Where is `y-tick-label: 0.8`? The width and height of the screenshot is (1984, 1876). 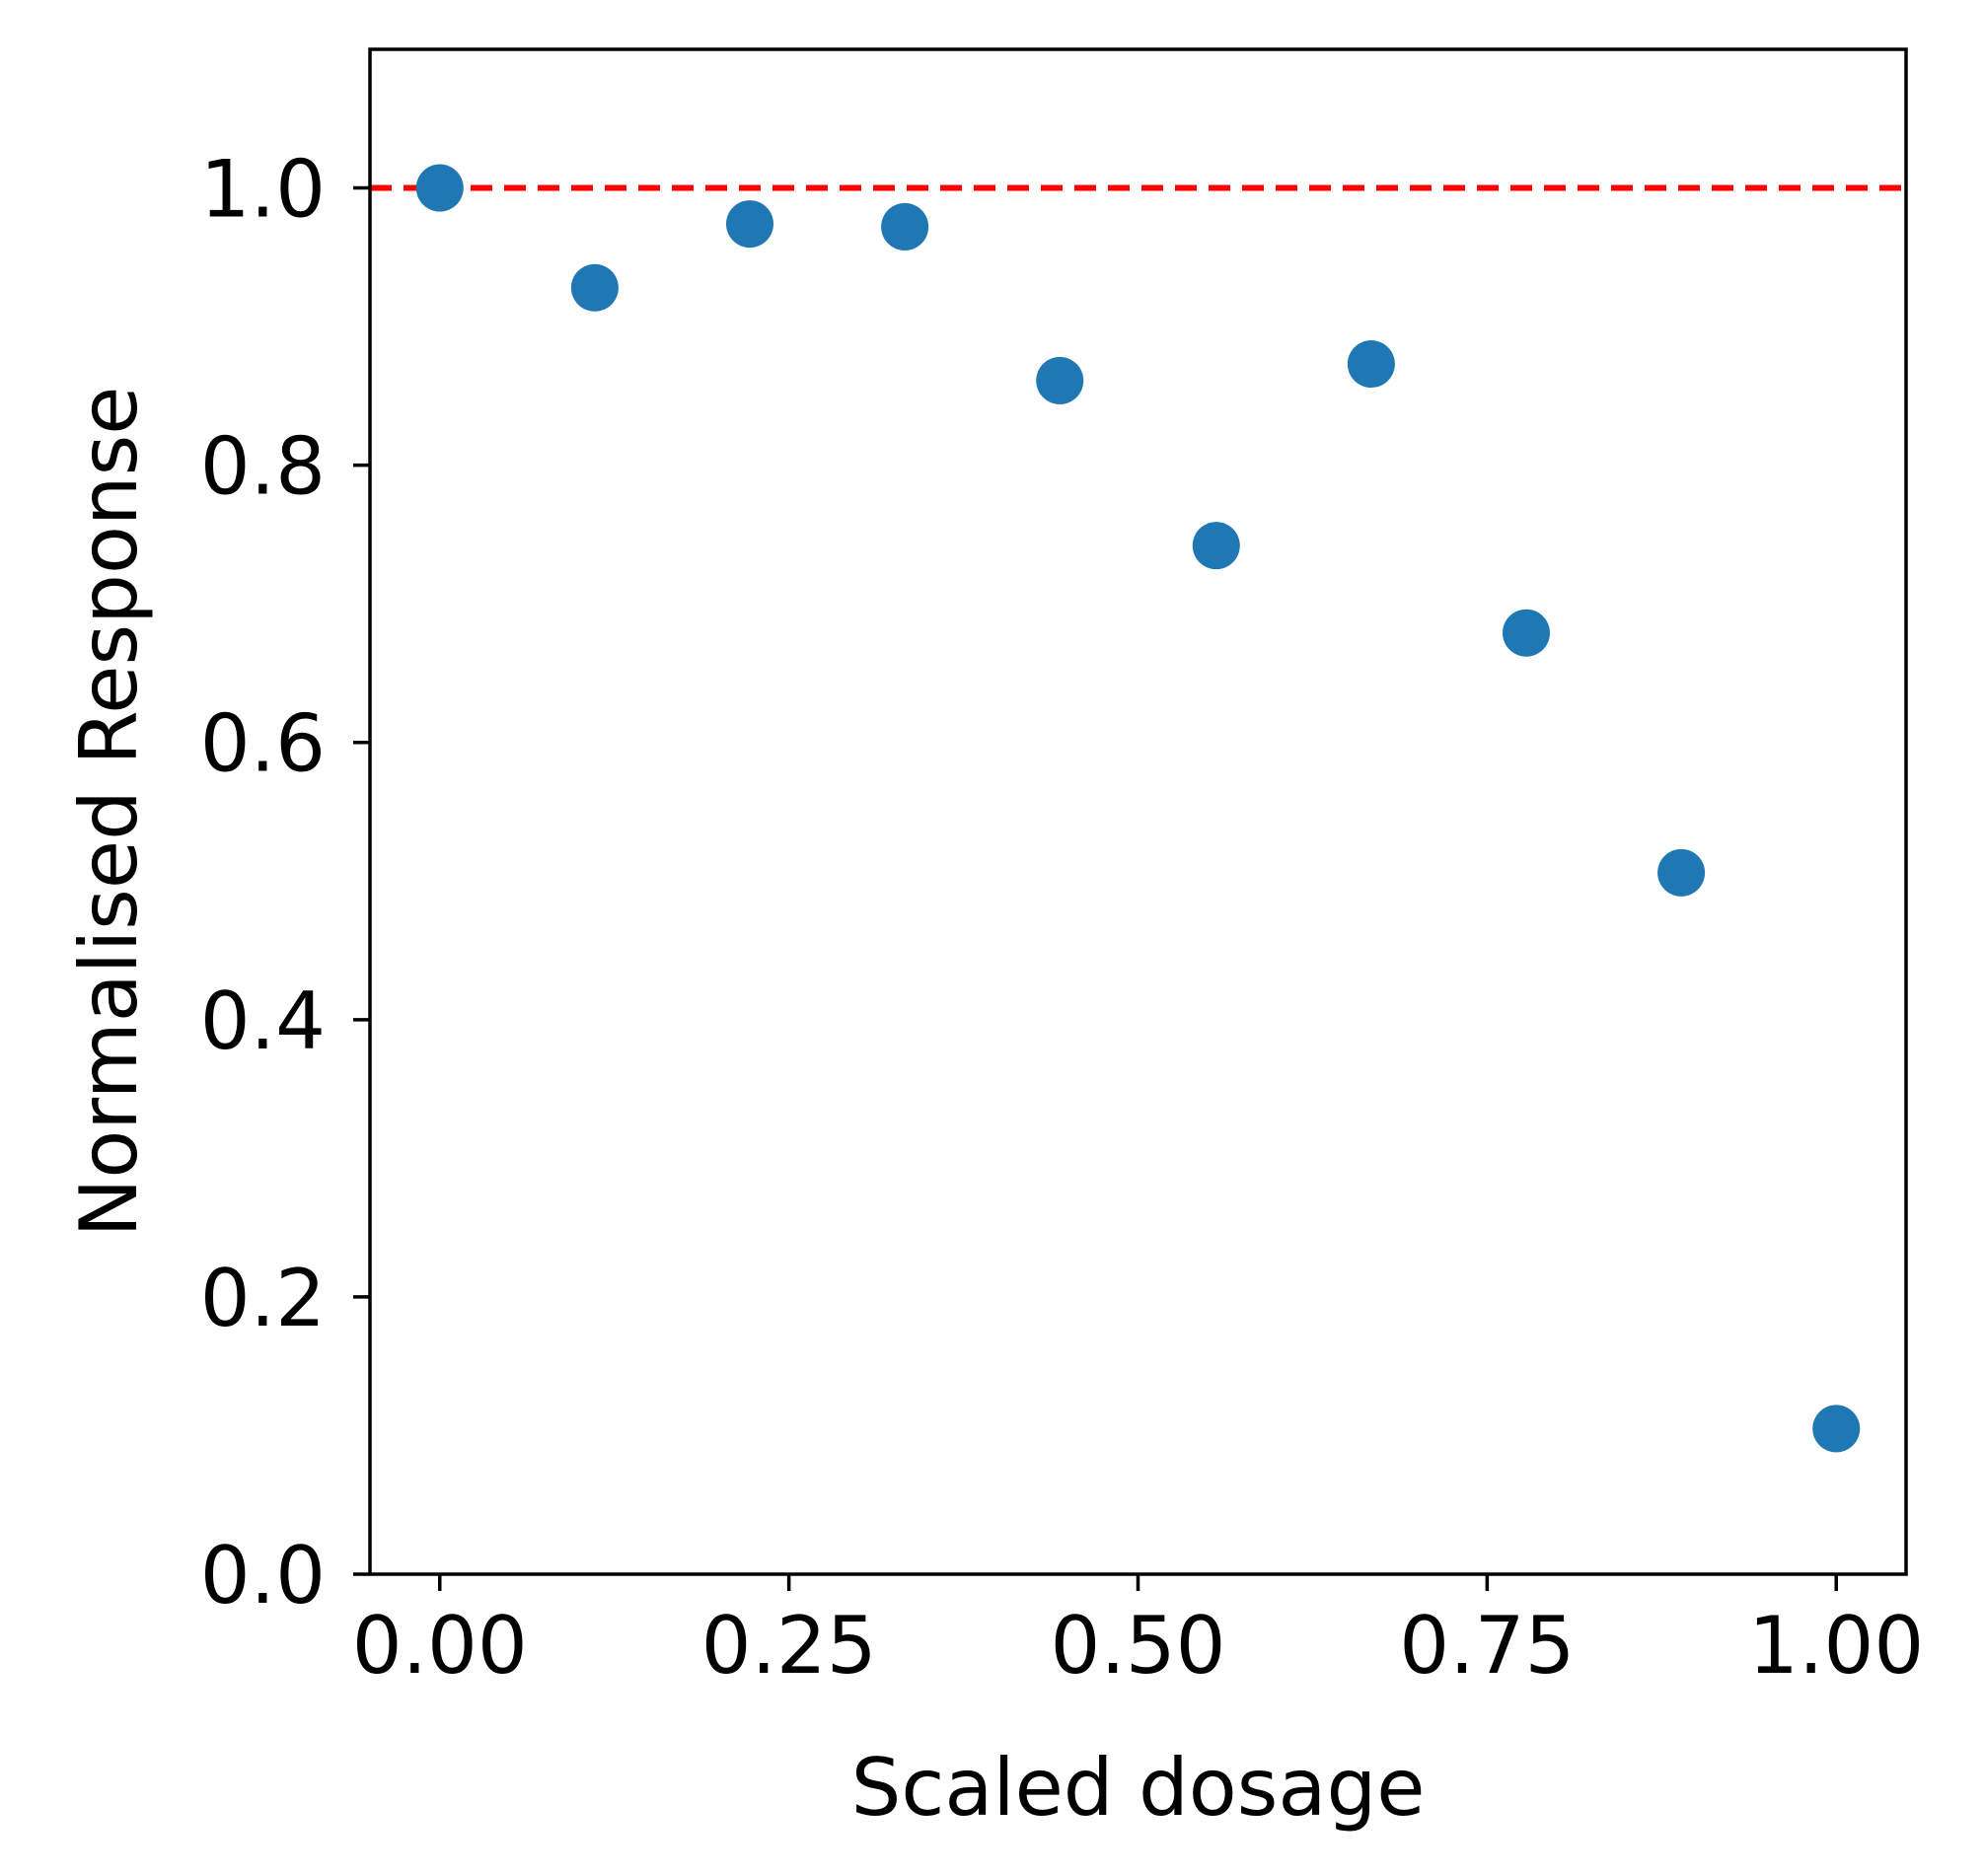 y-tick-label: 0.8 is located at coordinates (263, 467).